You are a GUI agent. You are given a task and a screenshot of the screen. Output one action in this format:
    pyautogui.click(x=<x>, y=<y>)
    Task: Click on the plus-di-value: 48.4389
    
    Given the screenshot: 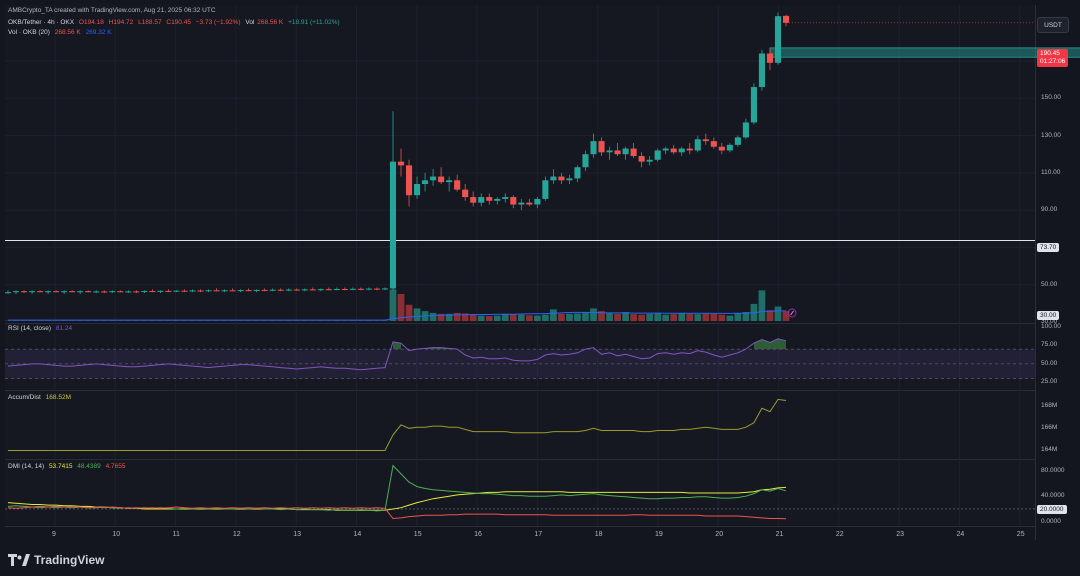 What is the action you would take?
    pyautogui.click(x=89, y=466)
    